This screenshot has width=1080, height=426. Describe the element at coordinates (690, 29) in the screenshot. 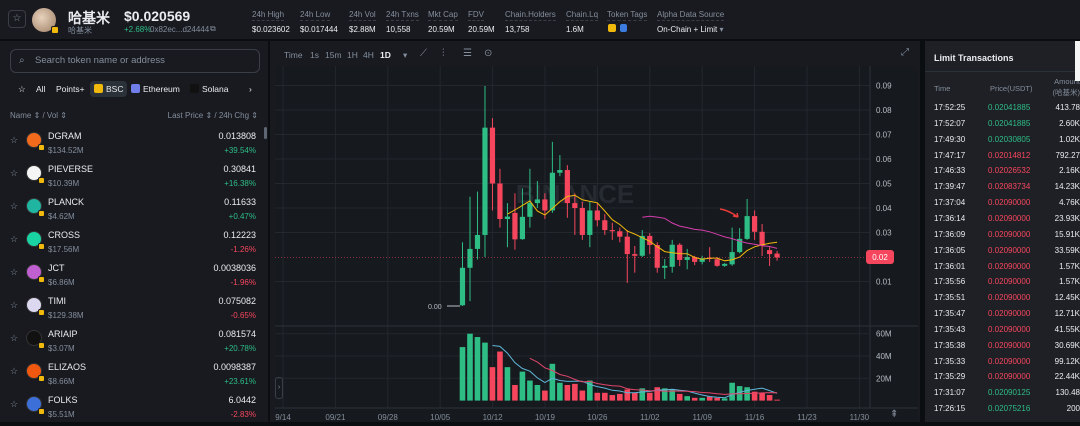

I see `data-source-select: On-Chain + Limit ▾` at that location.